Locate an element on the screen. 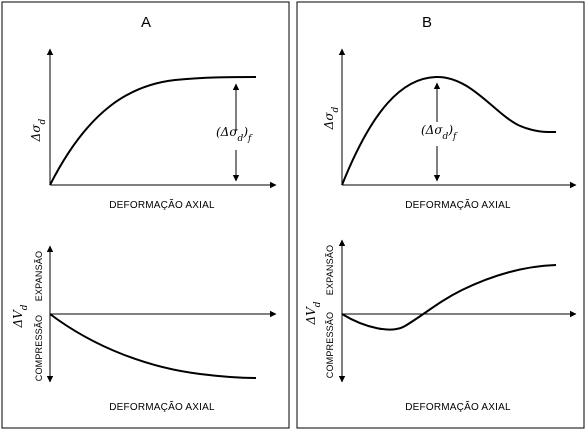 This screenshot has height=432, width=586. panel-b-title: B is located at coordinates (427, 22).